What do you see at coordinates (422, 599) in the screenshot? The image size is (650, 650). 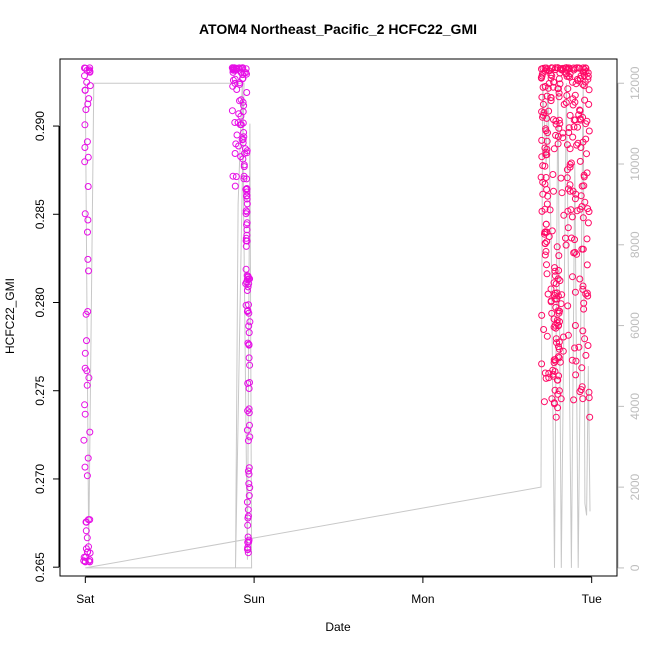 I see `x-tick-label: Mon` at bounding box center [422, 599].